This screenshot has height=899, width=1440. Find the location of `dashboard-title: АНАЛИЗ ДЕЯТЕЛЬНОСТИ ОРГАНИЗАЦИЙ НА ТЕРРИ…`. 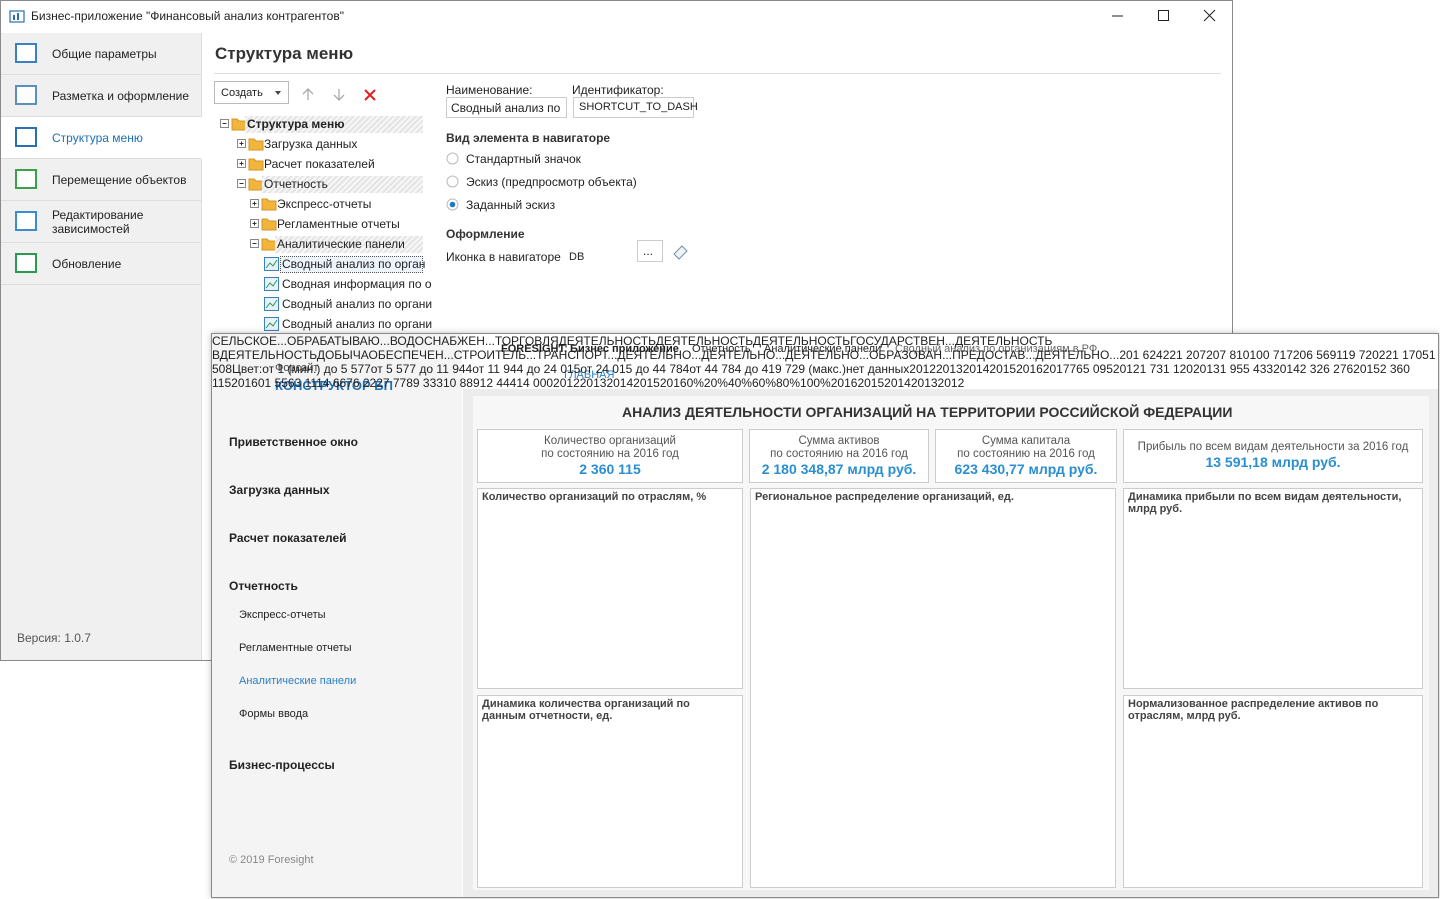

dashboard-title: АНАЛИЗ ДЕЯТЕЛЬНОСТИ ОРГАНИЗАЦИЙ НА ТЕРРИ… is located at coordinates (927, 412).